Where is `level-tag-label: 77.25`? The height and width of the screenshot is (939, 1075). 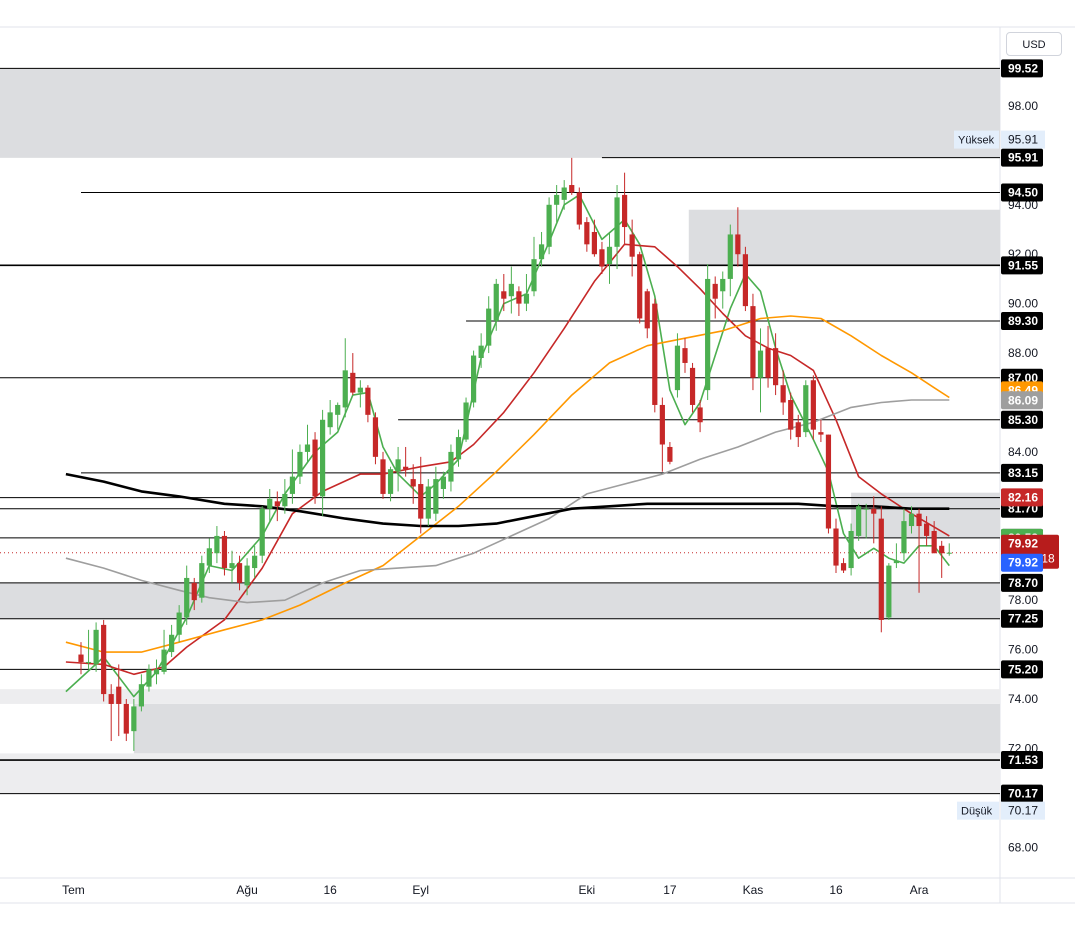
level-tag-label: 77.25 is located at coordinates (1023, 619).